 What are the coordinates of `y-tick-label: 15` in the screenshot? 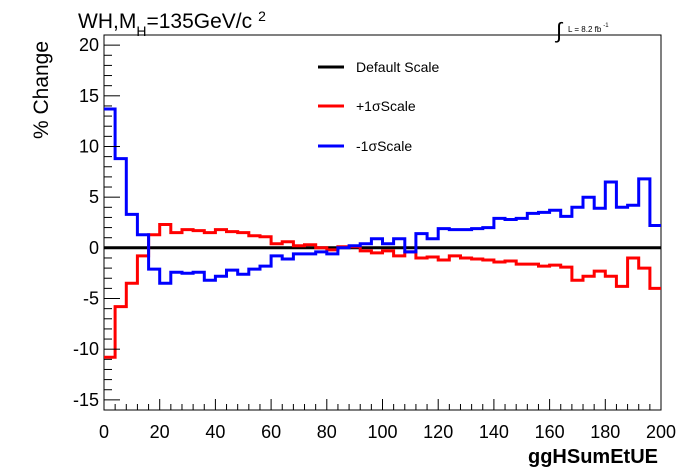 It's located at (89, 96).